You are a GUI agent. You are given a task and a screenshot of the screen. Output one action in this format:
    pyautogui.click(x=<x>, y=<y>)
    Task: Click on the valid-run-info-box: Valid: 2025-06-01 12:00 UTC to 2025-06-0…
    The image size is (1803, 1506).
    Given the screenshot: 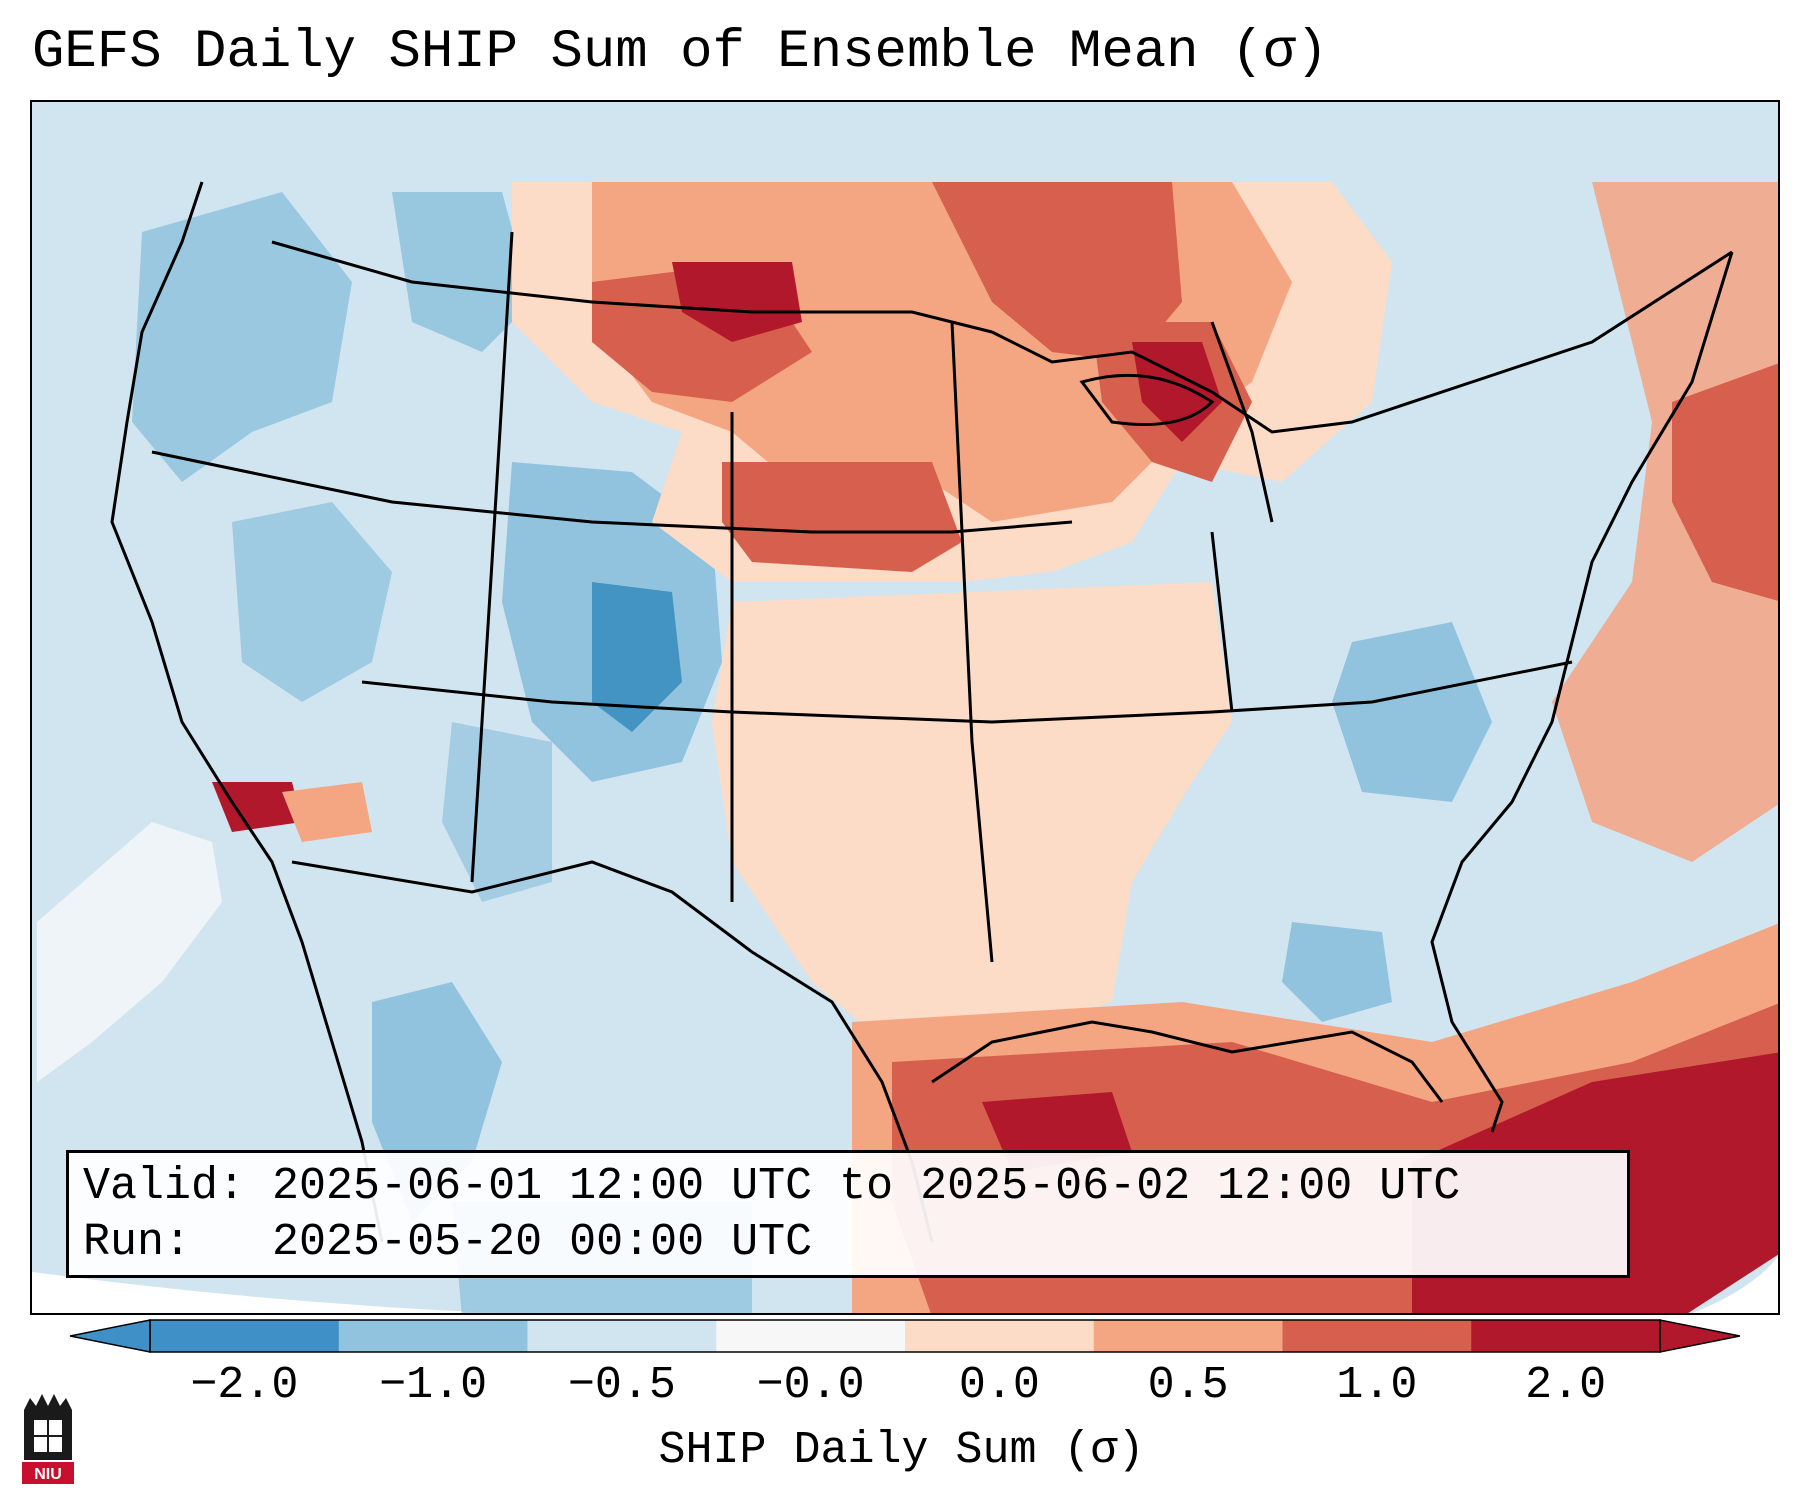 What is the action you would take?
    pyautogui.click(x=848, y=1214)
    